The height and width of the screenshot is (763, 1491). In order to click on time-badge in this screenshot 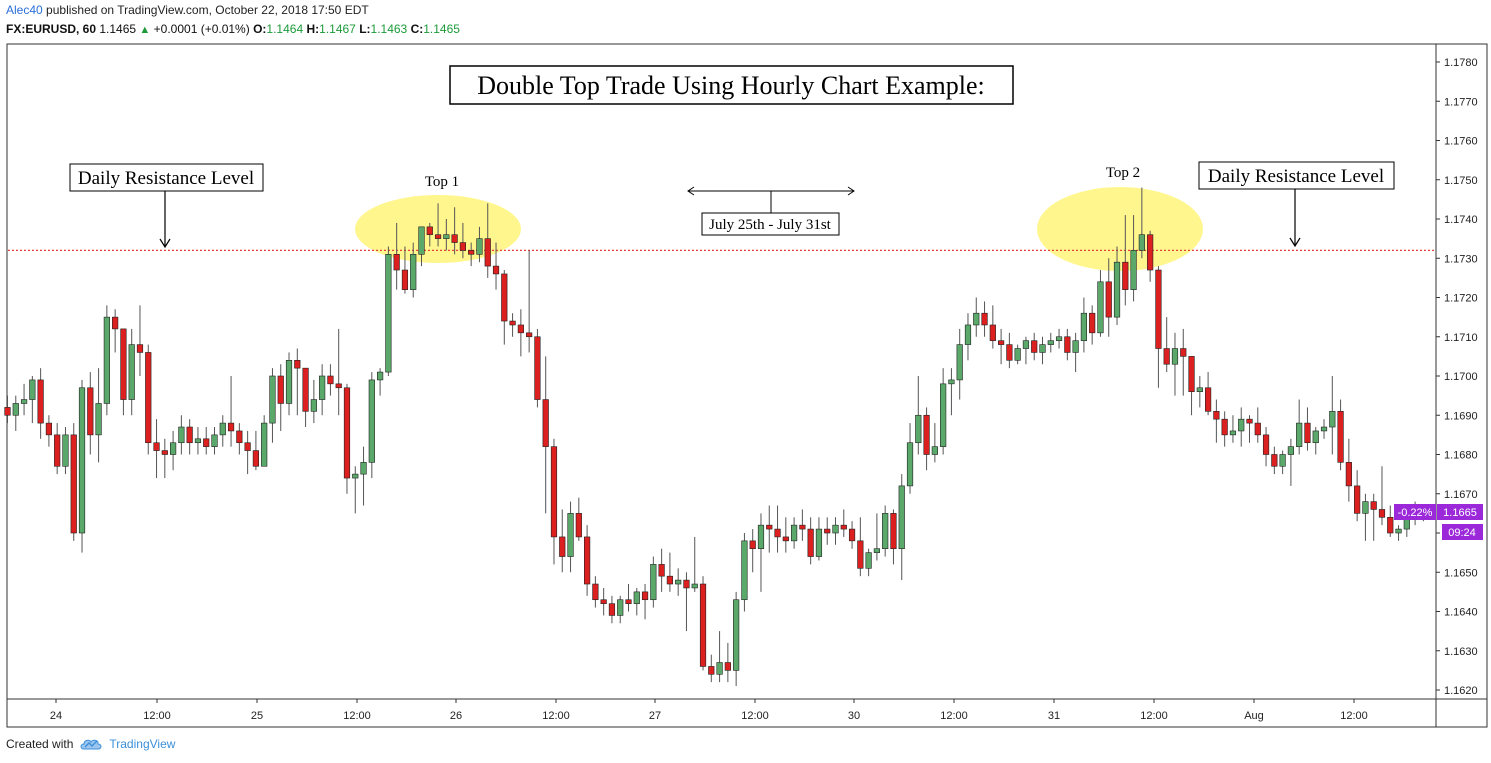, I will do `click(1462, 532)`.